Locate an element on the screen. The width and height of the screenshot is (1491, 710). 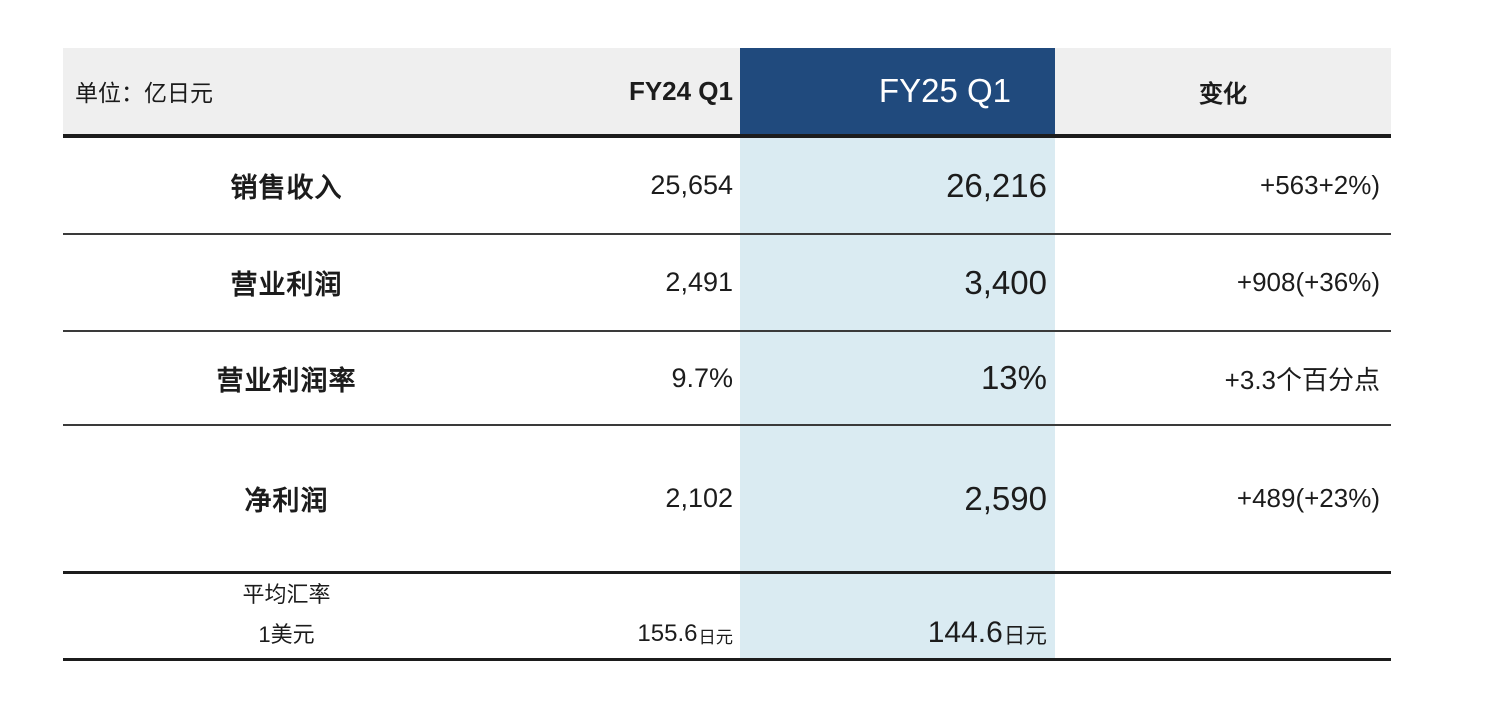
change-value: +908(+36%) is located at coordinates (1308, 282).